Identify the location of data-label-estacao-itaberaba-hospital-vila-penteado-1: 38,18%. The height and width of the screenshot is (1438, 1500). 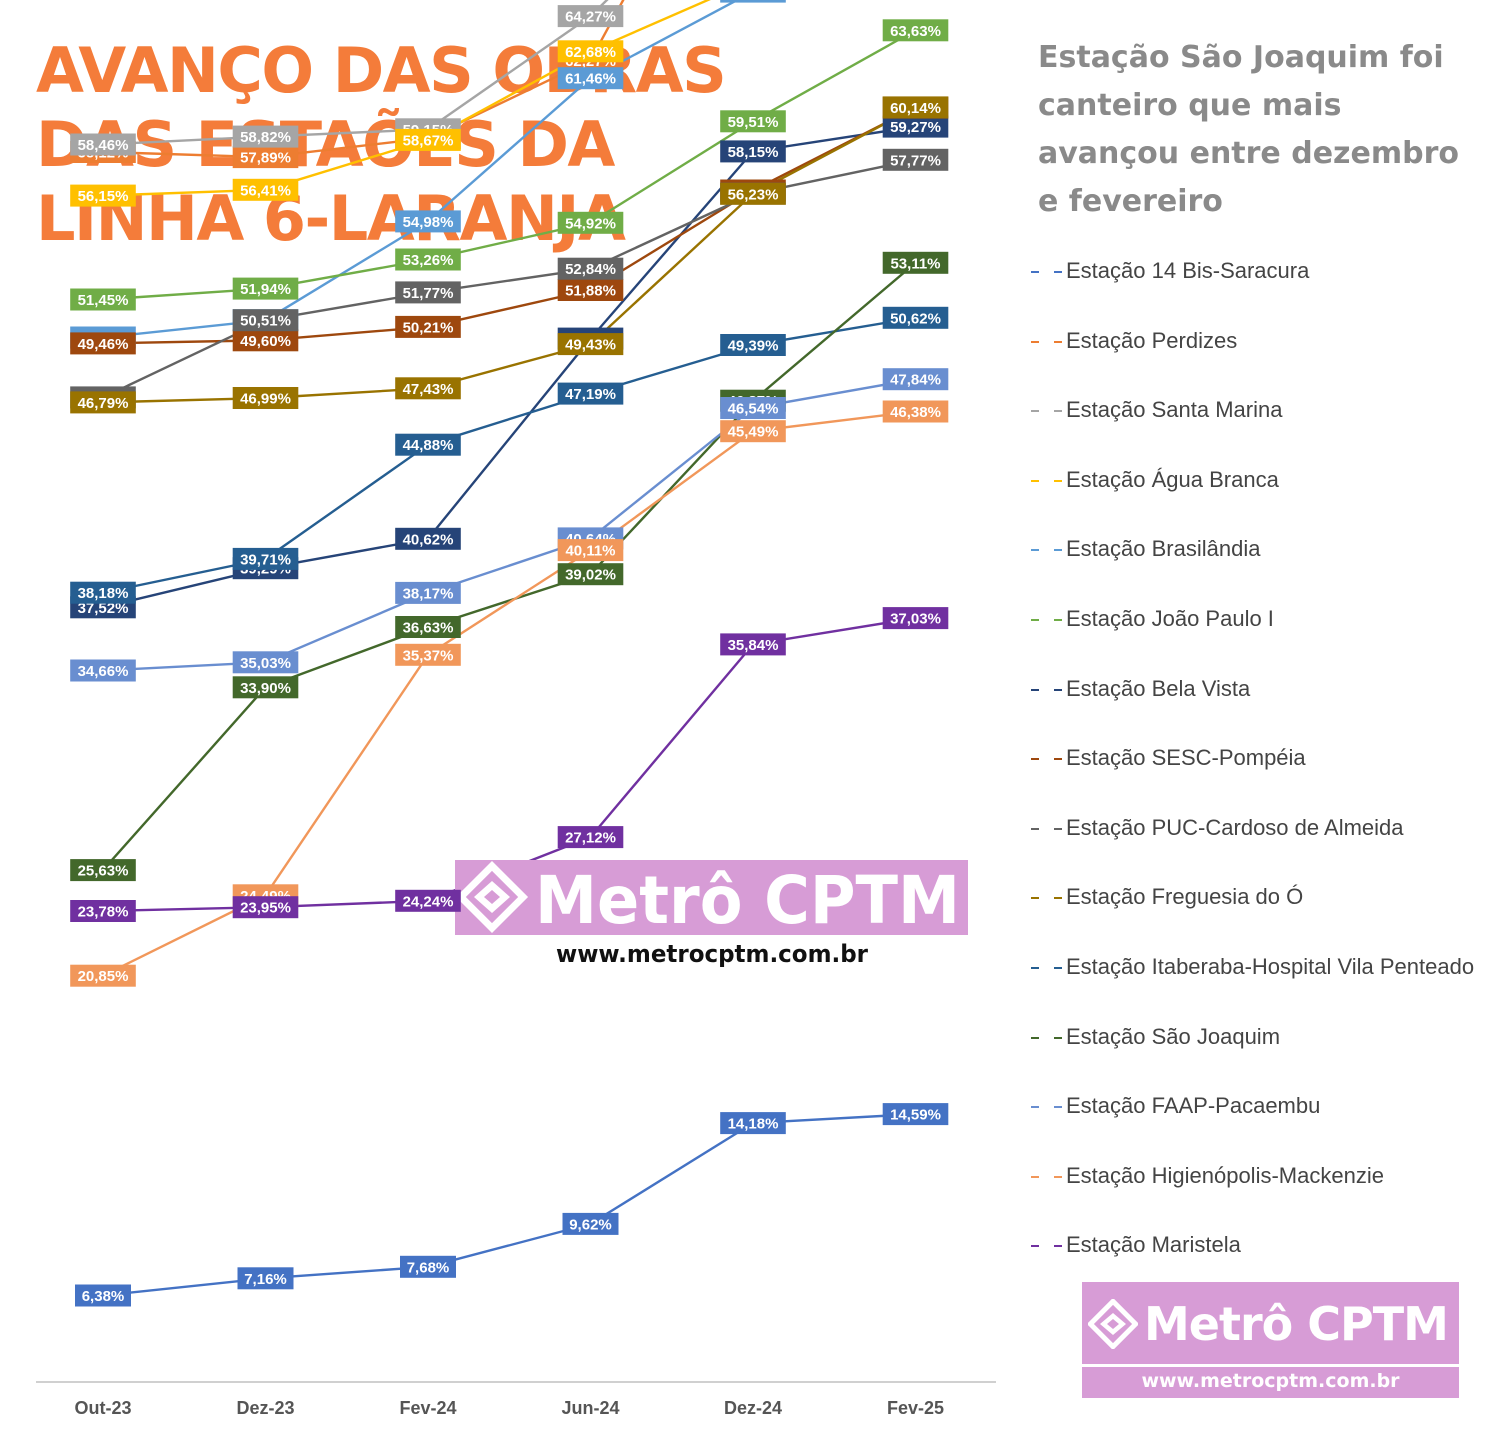
(103, 592).